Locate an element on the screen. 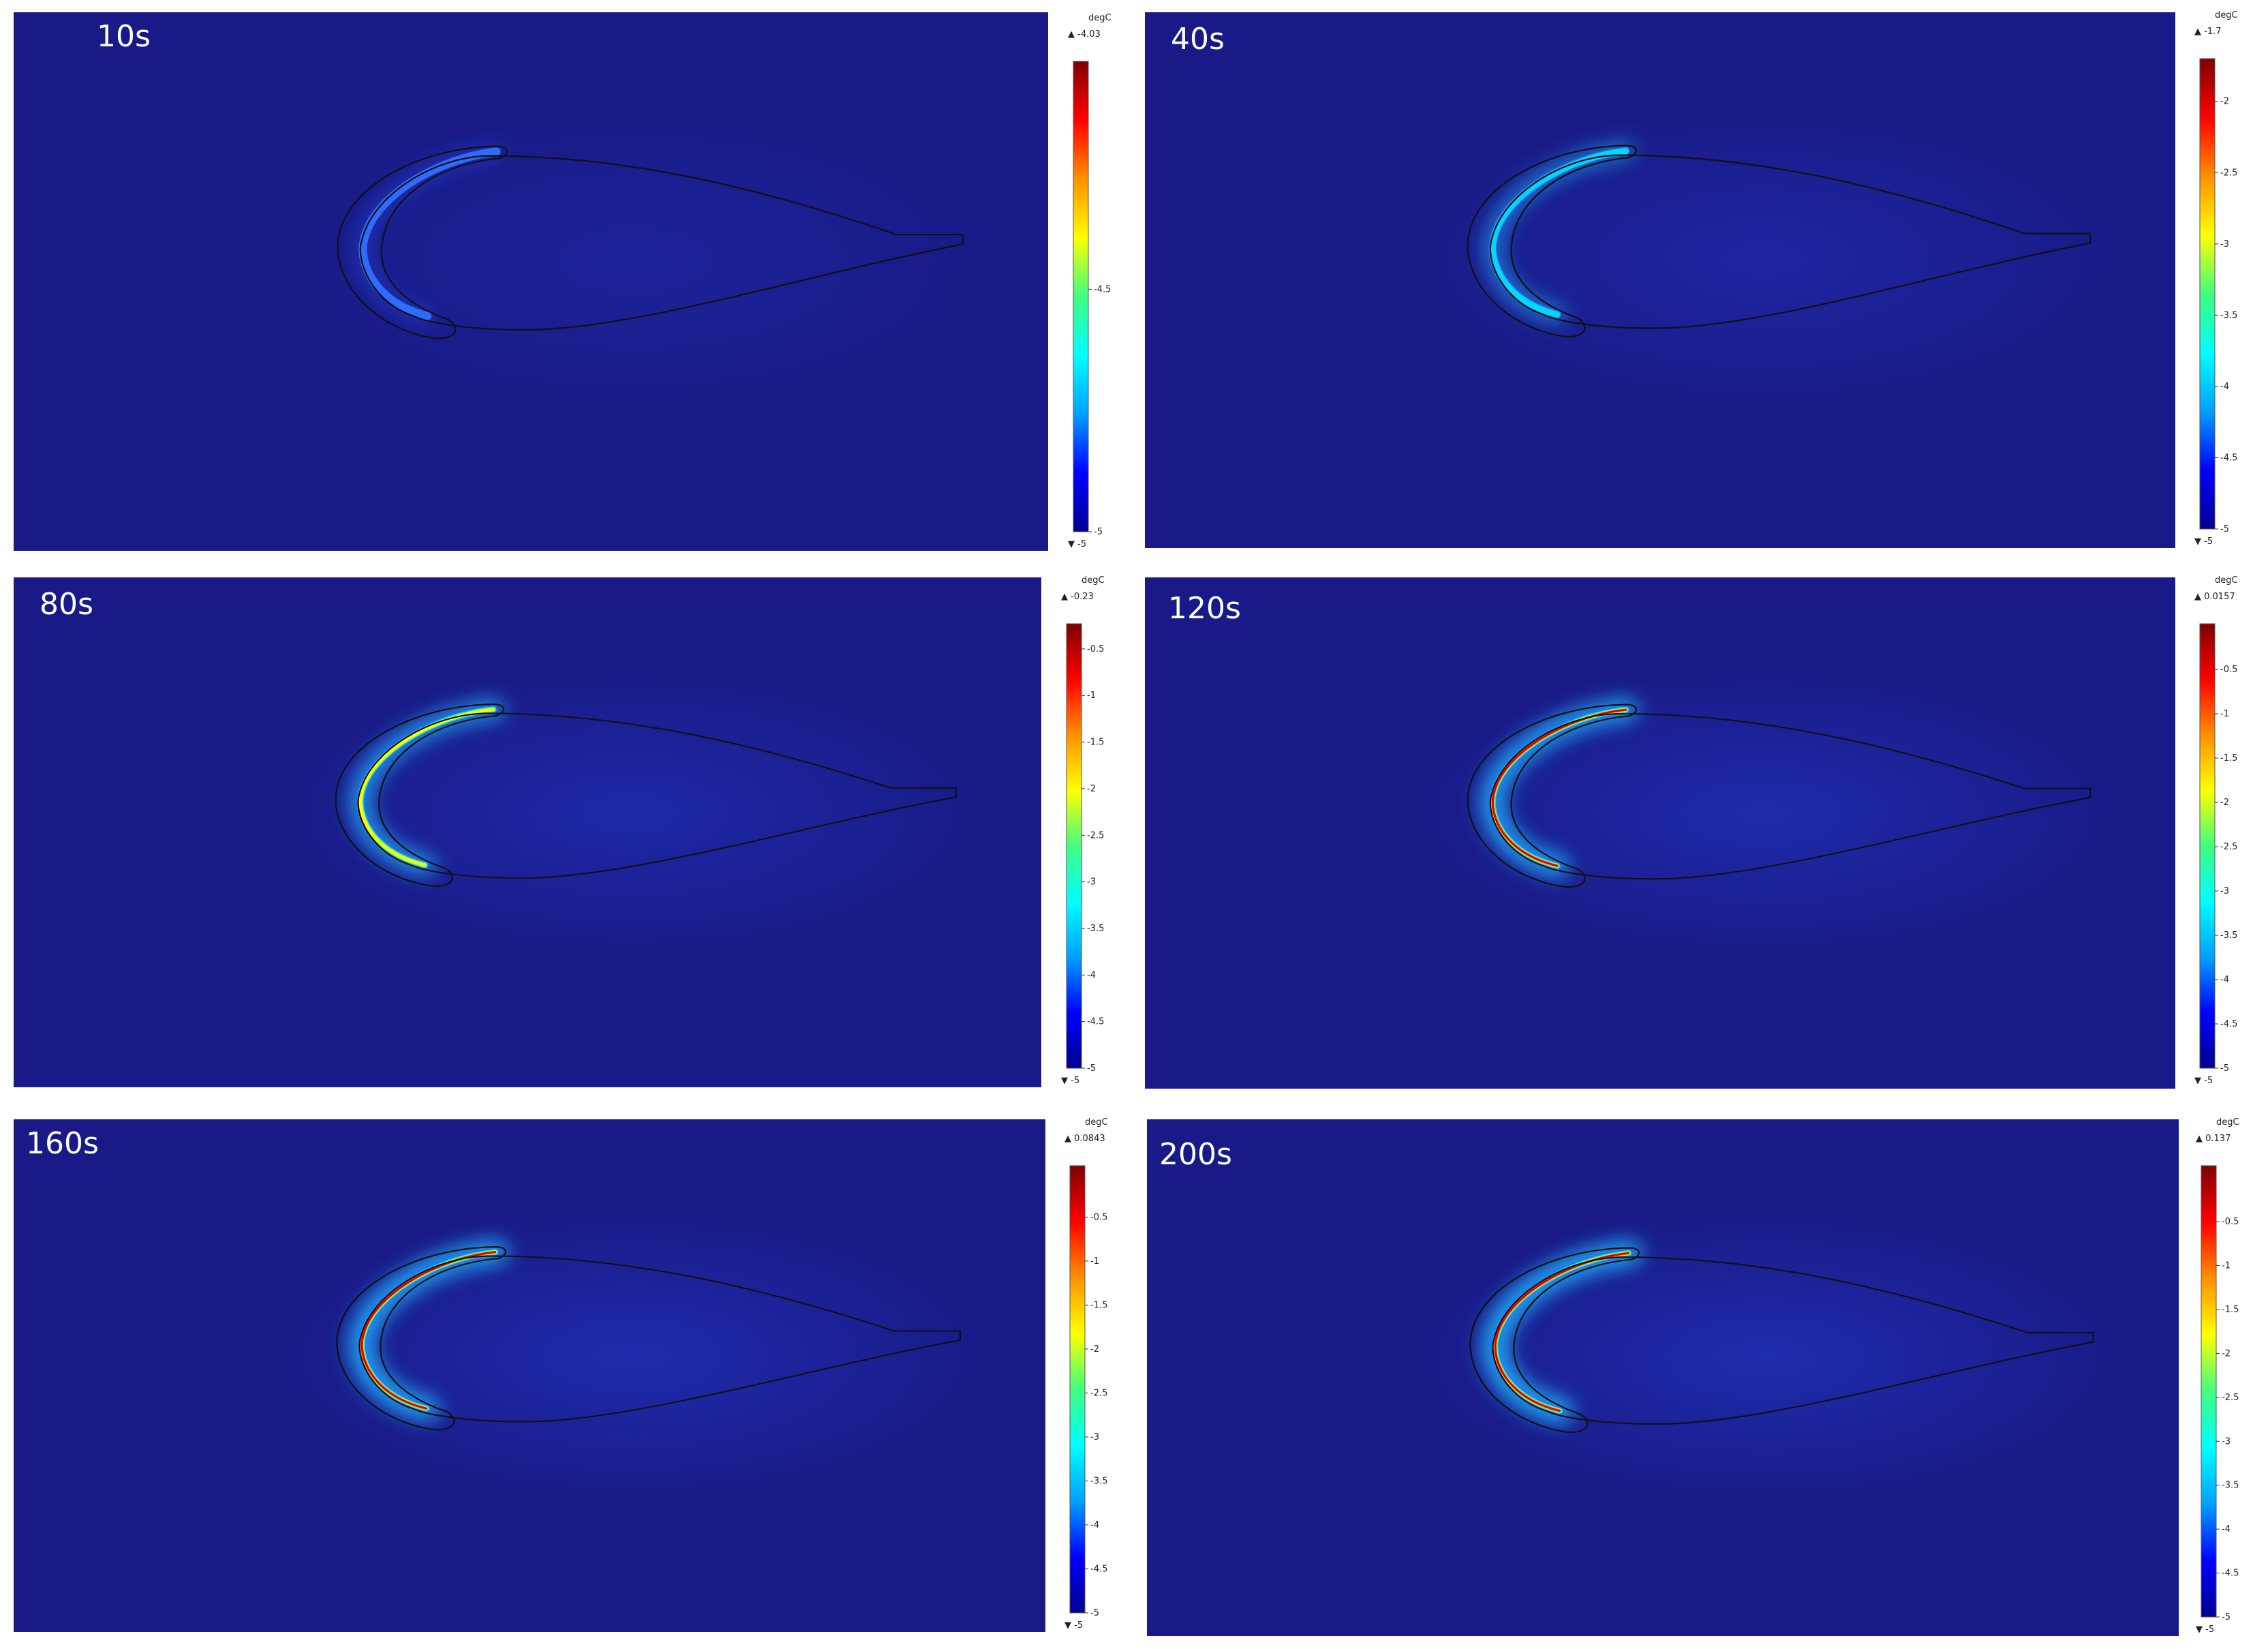 The height and width of the screenshot is (1649, 2268). plot-area: 160s is located at coordinates (529, 1375).